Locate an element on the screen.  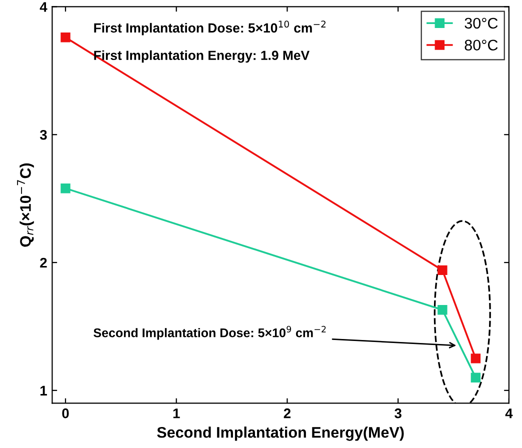
x-axis-title: Second Implantation Energy(MeV) is located at coordinates (280, 433).